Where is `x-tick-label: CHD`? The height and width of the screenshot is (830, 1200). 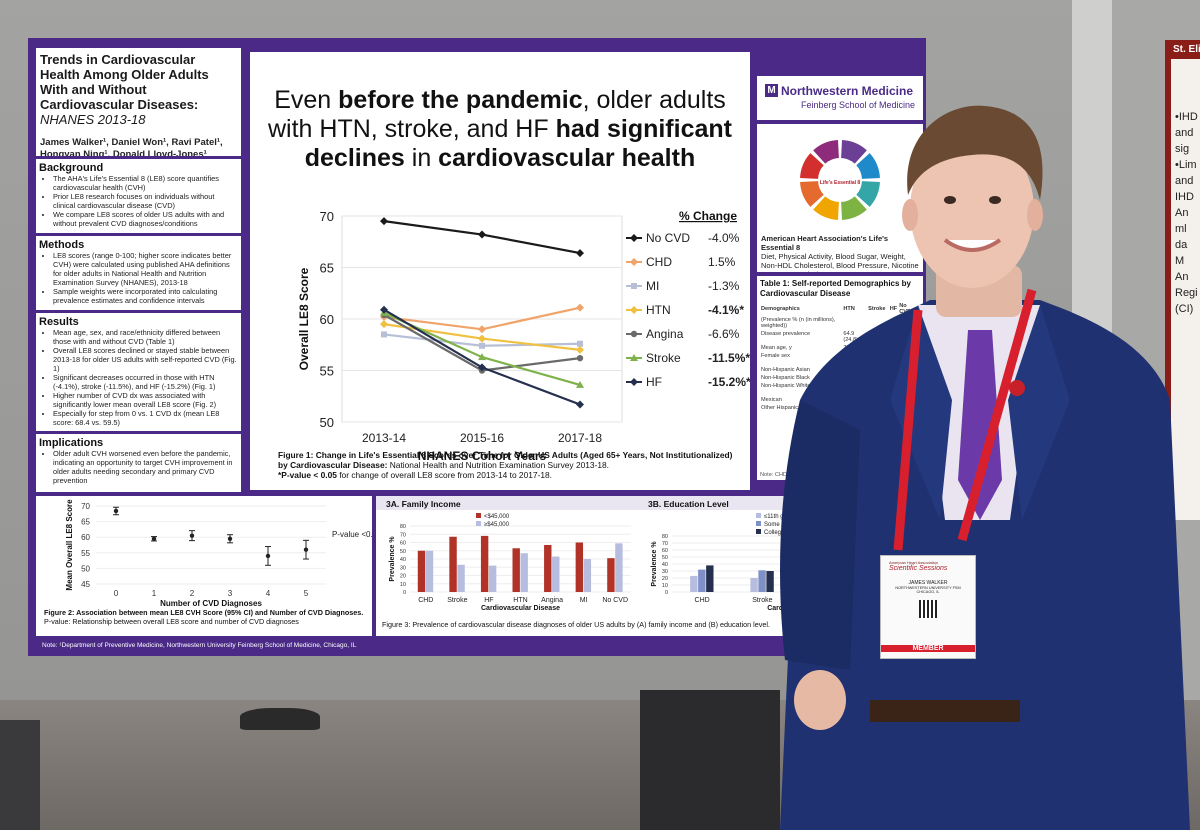 x-tick-label: CHD is located at coordinates (425, 600).